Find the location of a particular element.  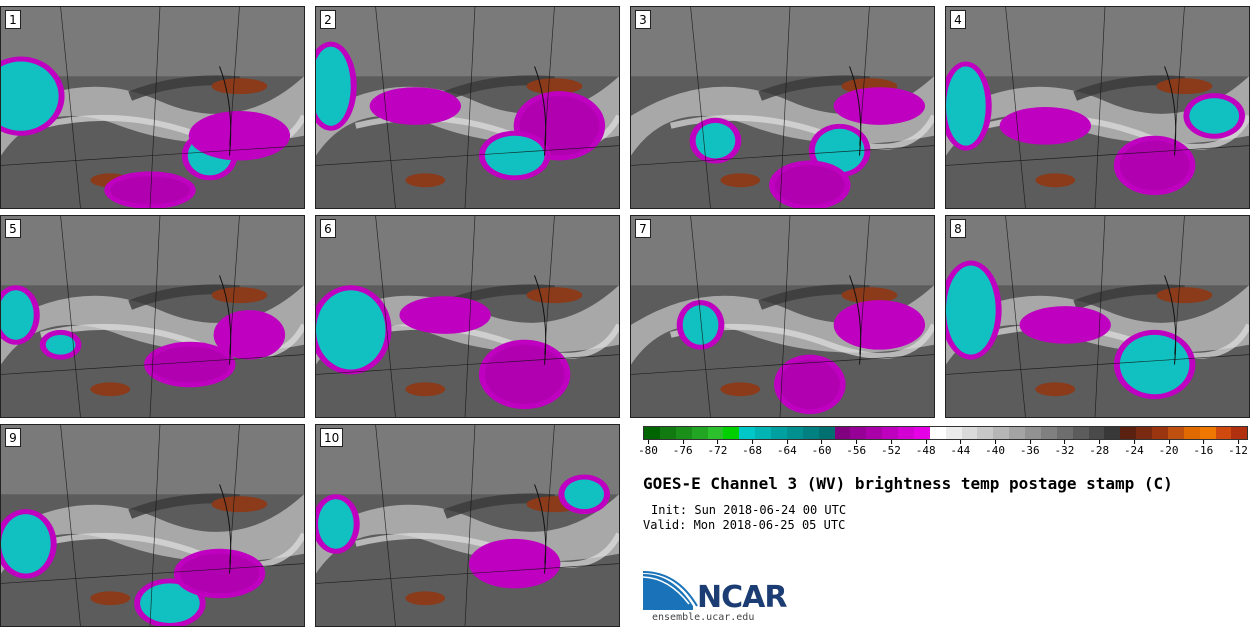

colorbar-tick-label: -72 is located at coordinates (717, 448).